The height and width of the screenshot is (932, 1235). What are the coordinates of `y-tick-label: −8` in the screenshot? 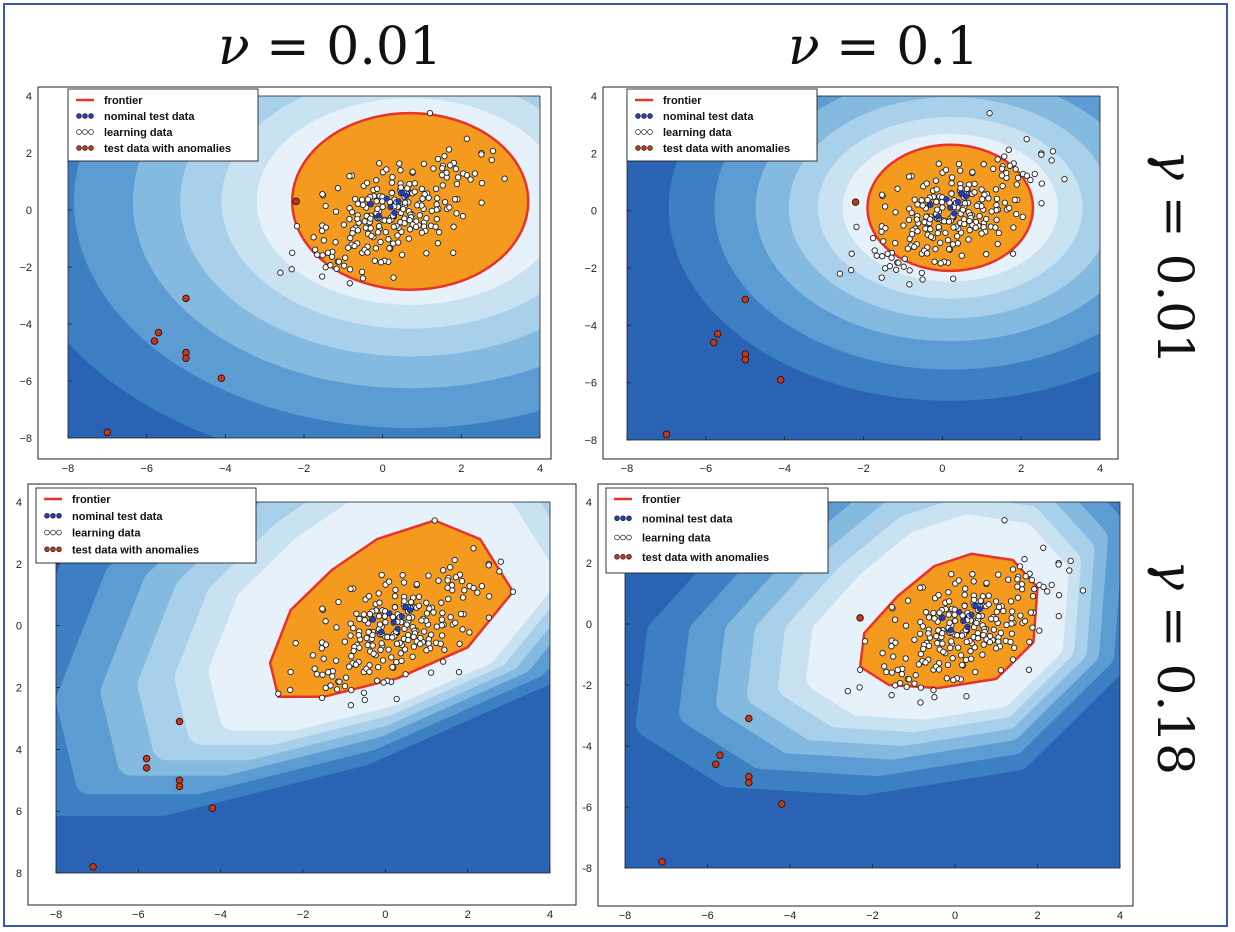 It's located at (590, 441).